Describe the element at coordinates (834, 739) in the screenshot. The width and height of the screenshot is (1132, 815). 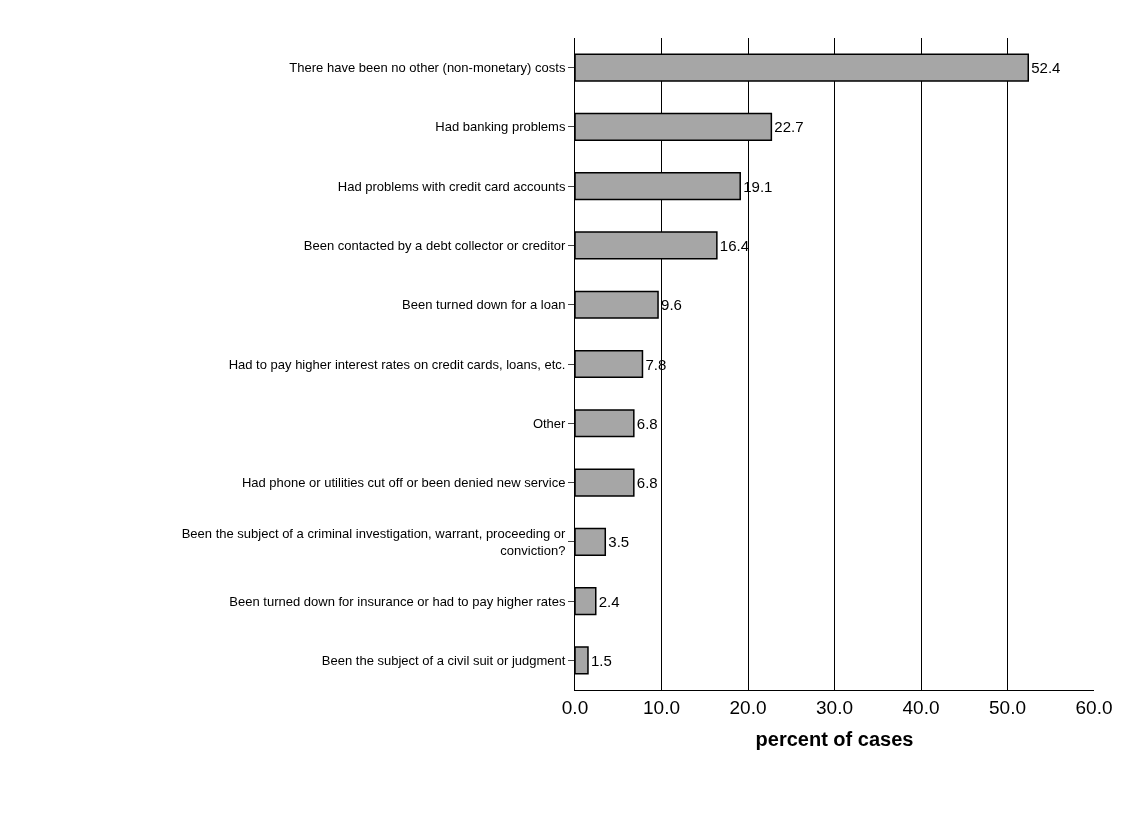
I see `x-axis-title: percent of cases` at that location.